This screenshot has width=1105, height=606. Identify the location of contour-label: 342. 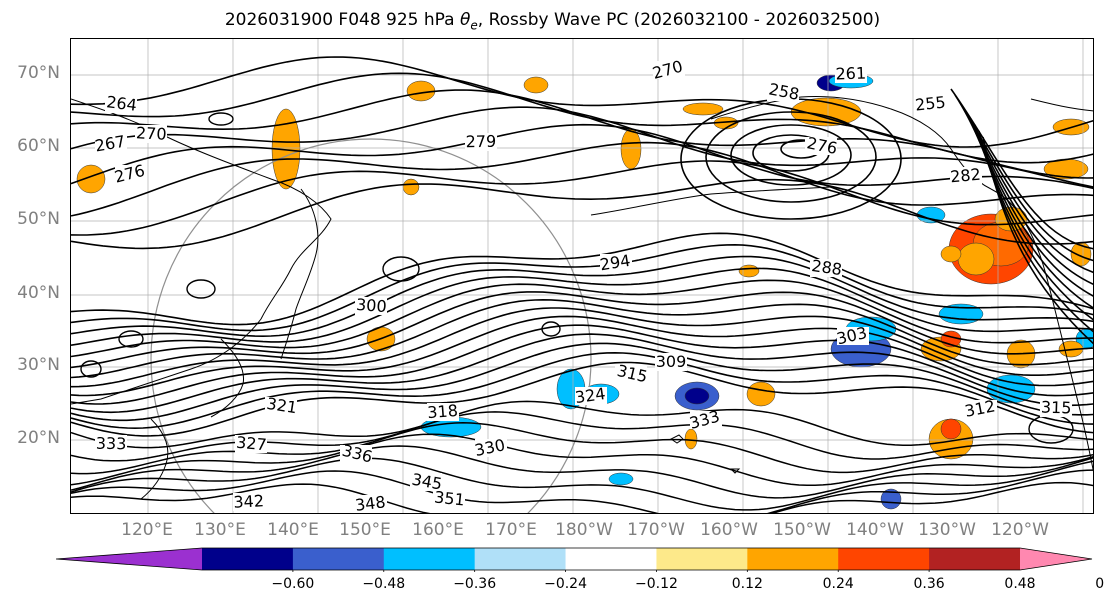
(248, 501).